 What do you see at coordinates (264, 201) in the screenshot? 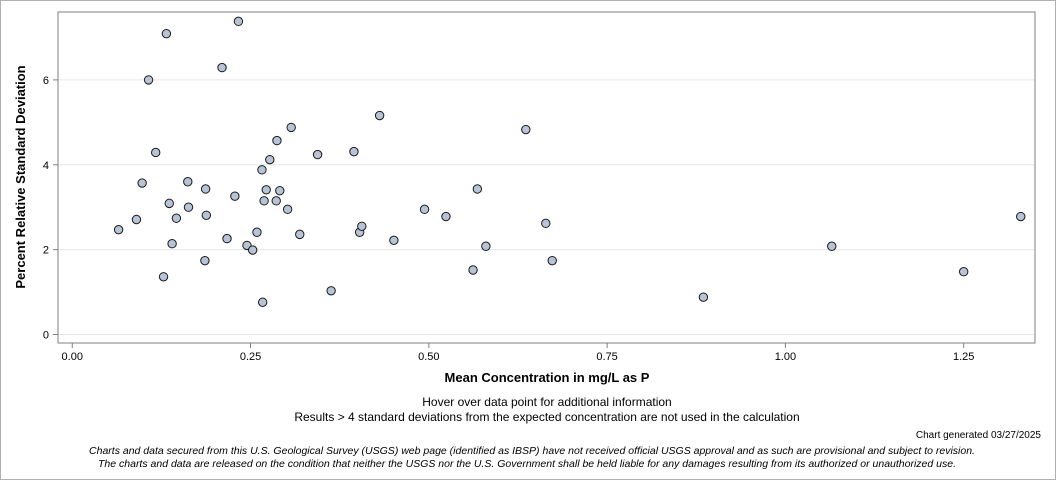
I see `data-point: 0.269, 3.15` at bounding box center [264, 201].